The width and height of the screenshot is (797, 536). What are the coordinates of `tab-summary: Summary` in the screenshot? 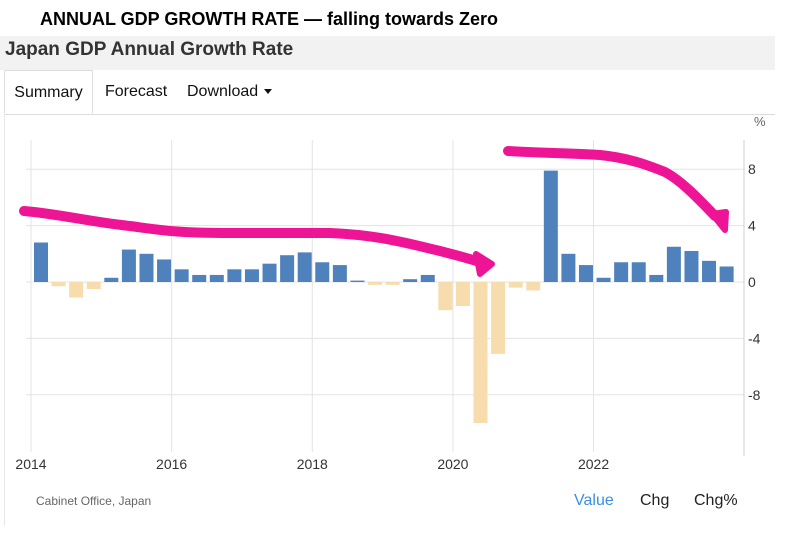 It's located at (48, 92).